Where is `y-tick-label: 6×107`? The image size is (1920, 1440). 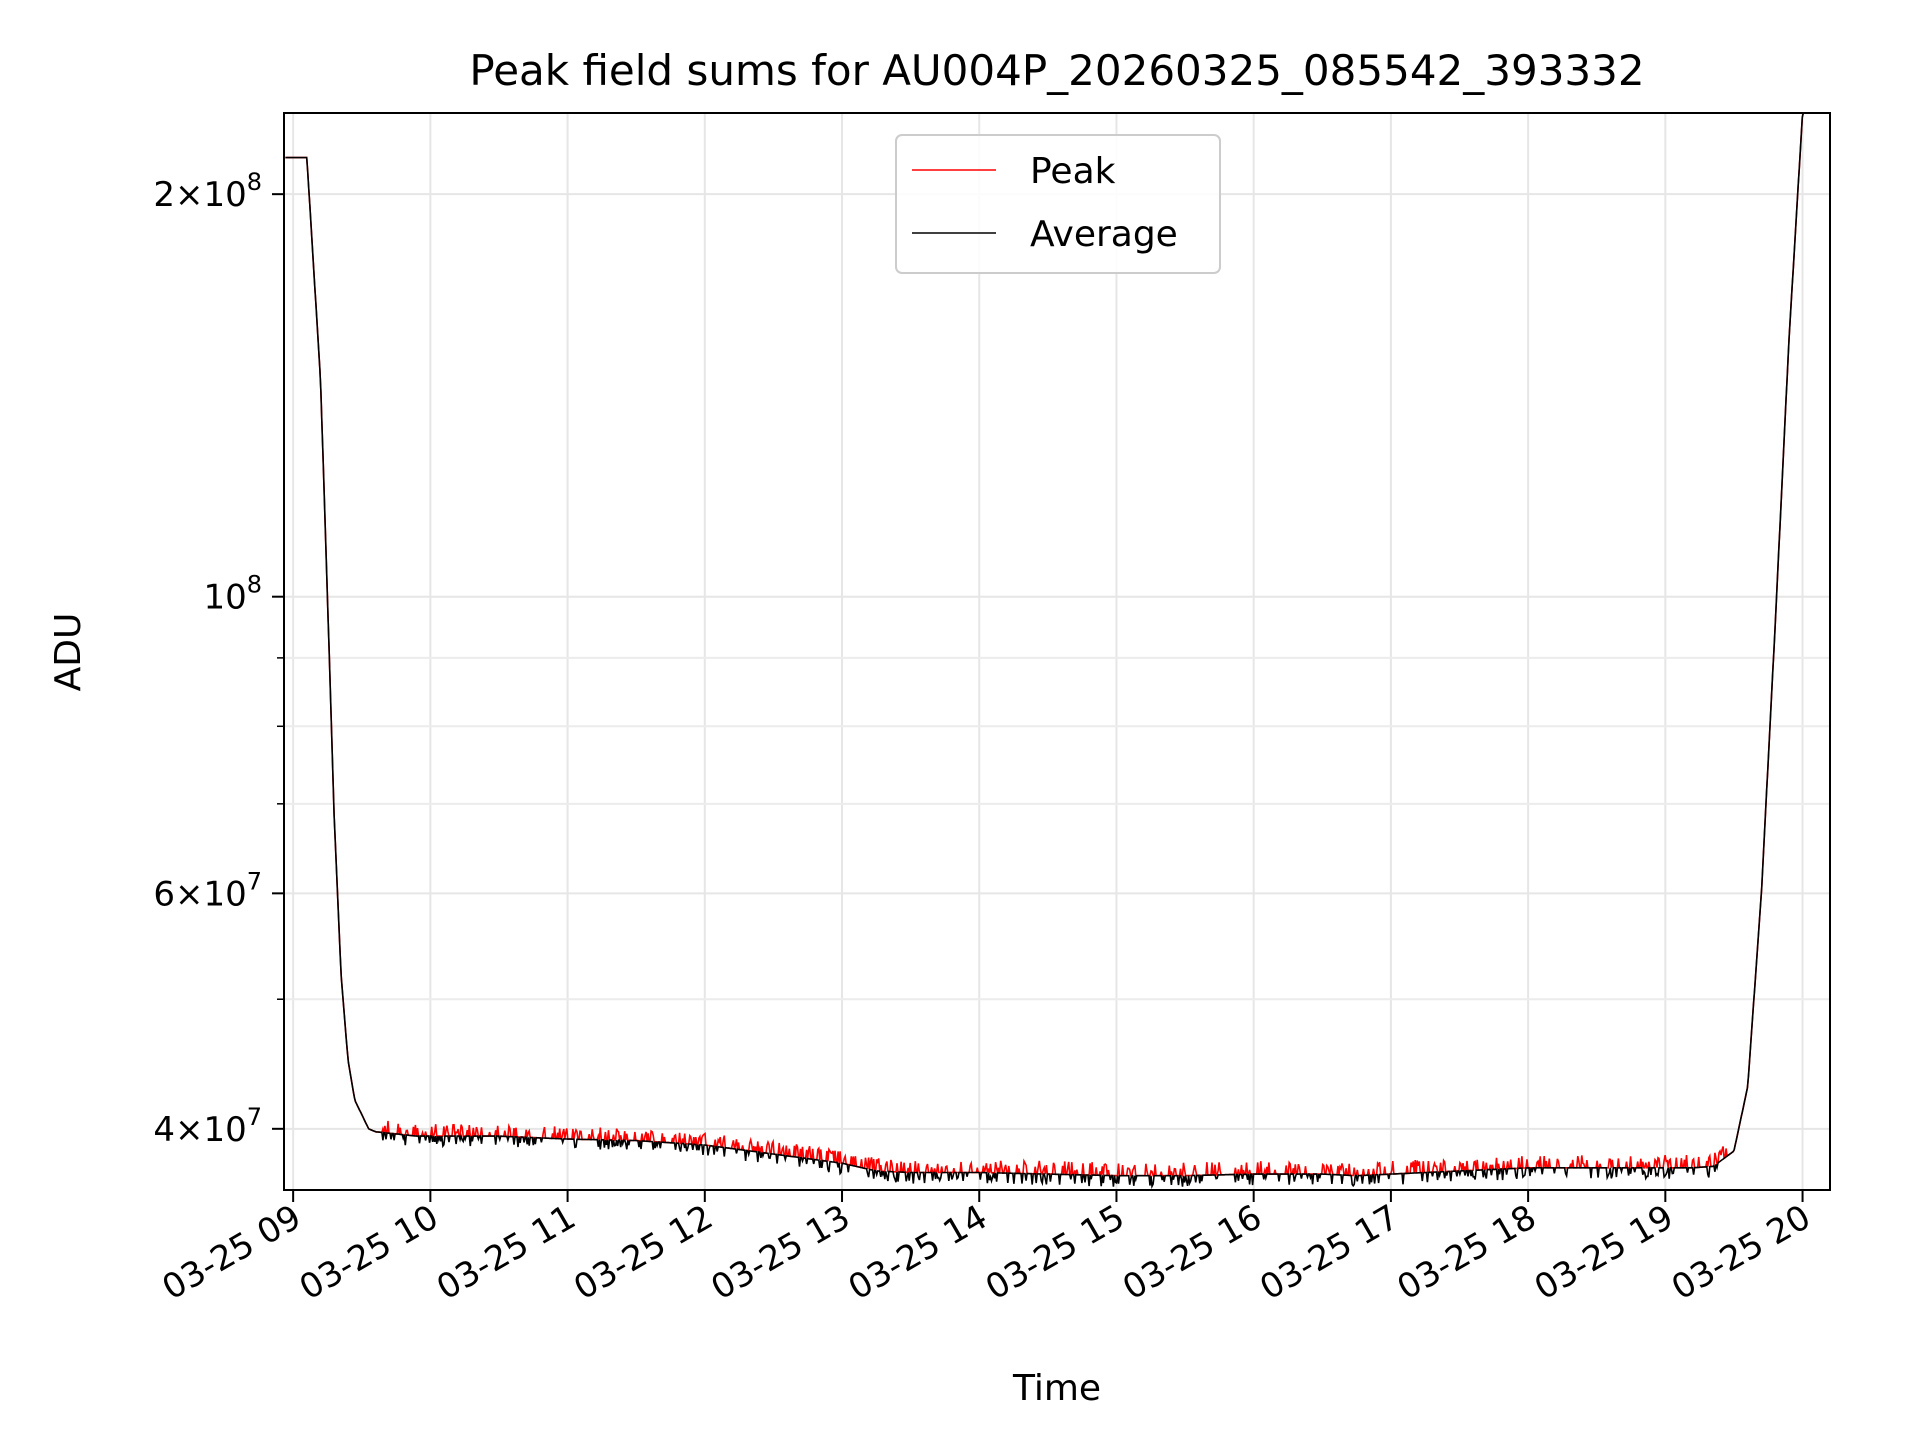 y-tick-label: 6×107 is located at coordinates (207, 890).